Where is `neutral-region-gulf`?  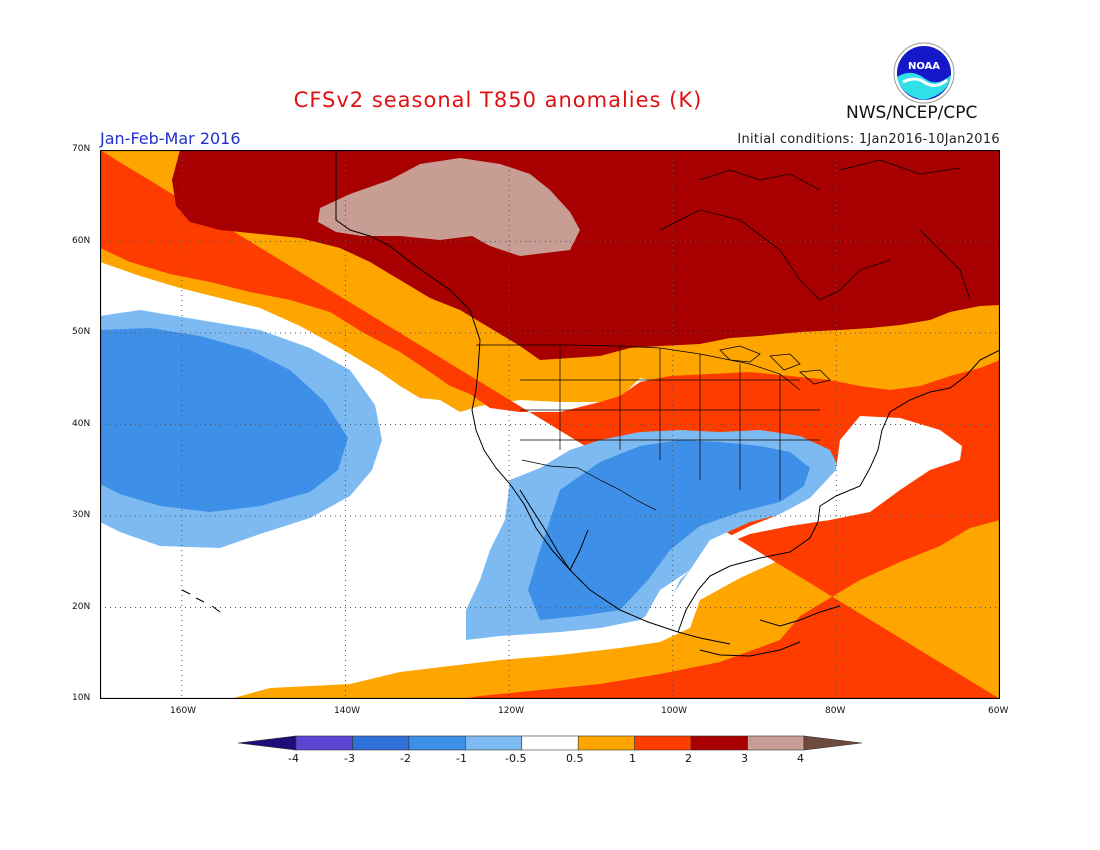 neutral-region-gulf is located at coordinates (721, 538).